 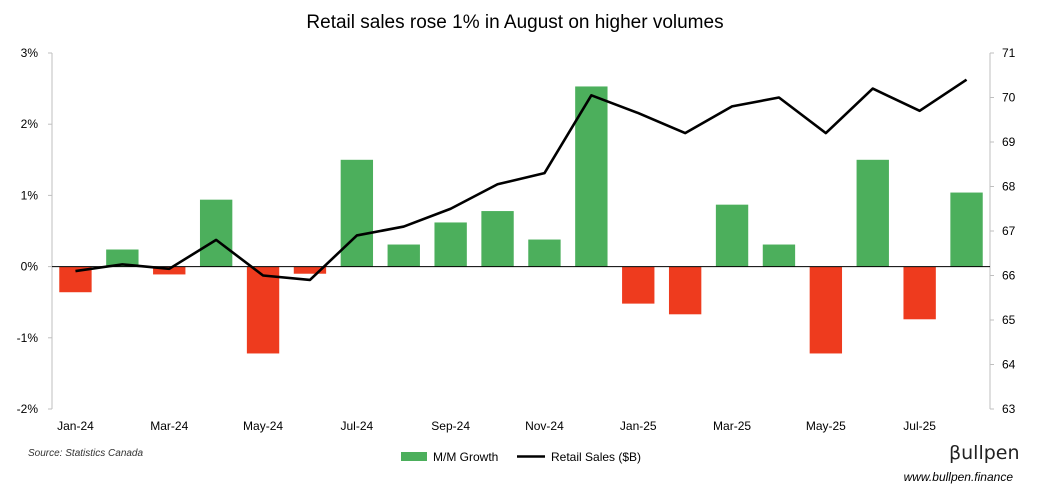 What do you see at coordinates (35, 231) in the screenshot?
I see `left-y-axis: -2% -1% 0% 1% 2% 3%` at bounding box center [35, 231].